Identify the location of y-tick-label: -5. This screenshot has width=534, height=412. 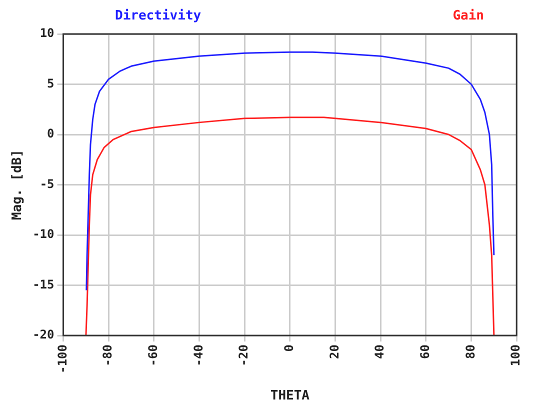
(47, 183).